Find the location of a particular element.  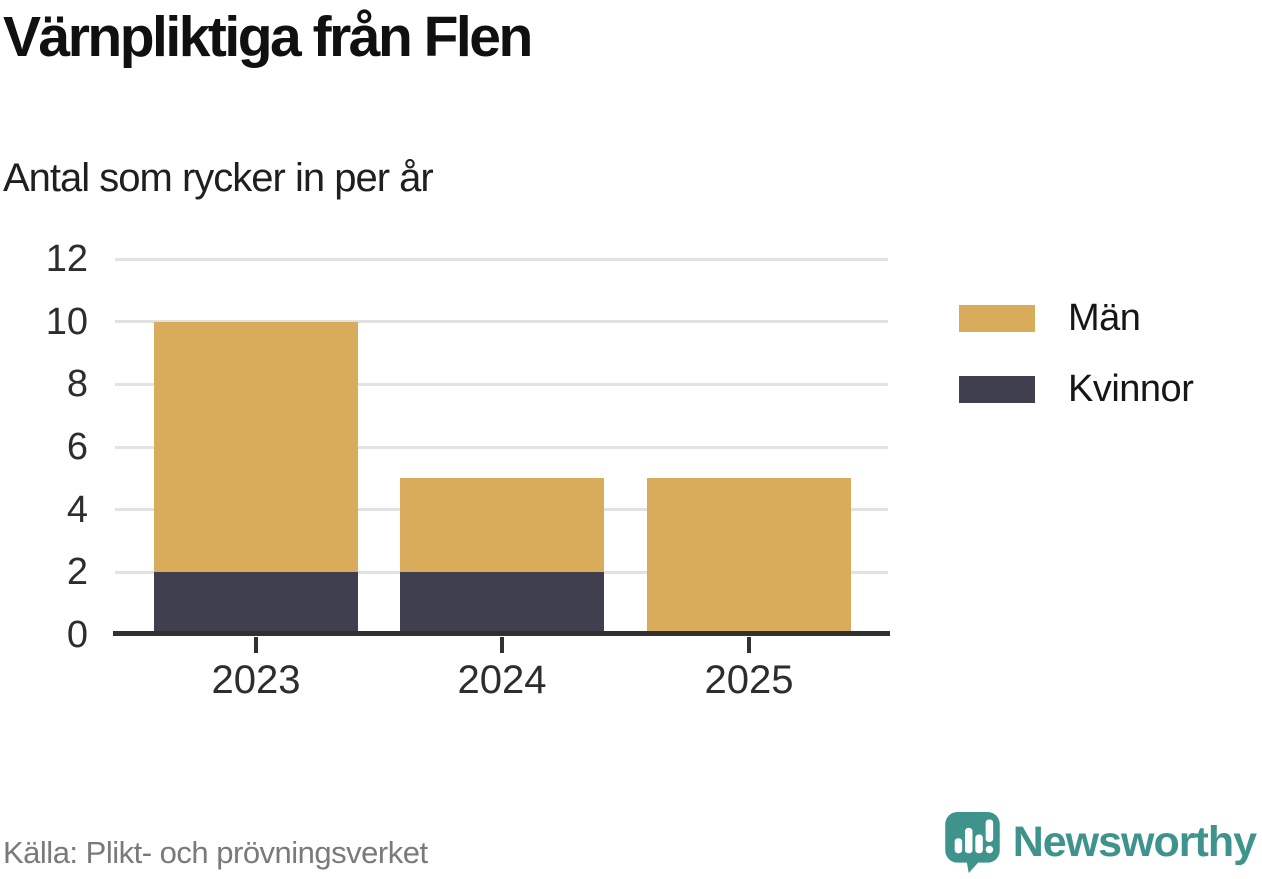

logo-exclamation-line is located at coordinates (989, 830).